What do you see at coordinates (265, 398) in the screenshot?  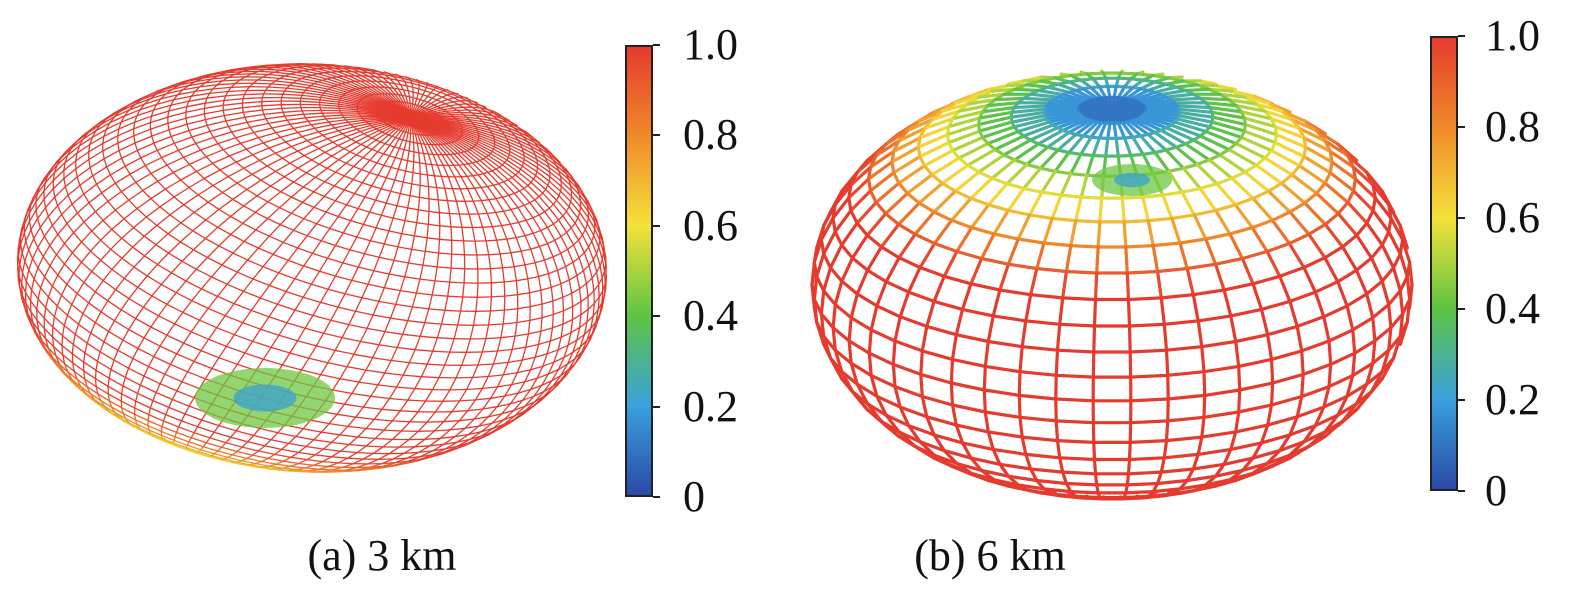 I see `surface-dip-core` at bounding box center [265, 398].